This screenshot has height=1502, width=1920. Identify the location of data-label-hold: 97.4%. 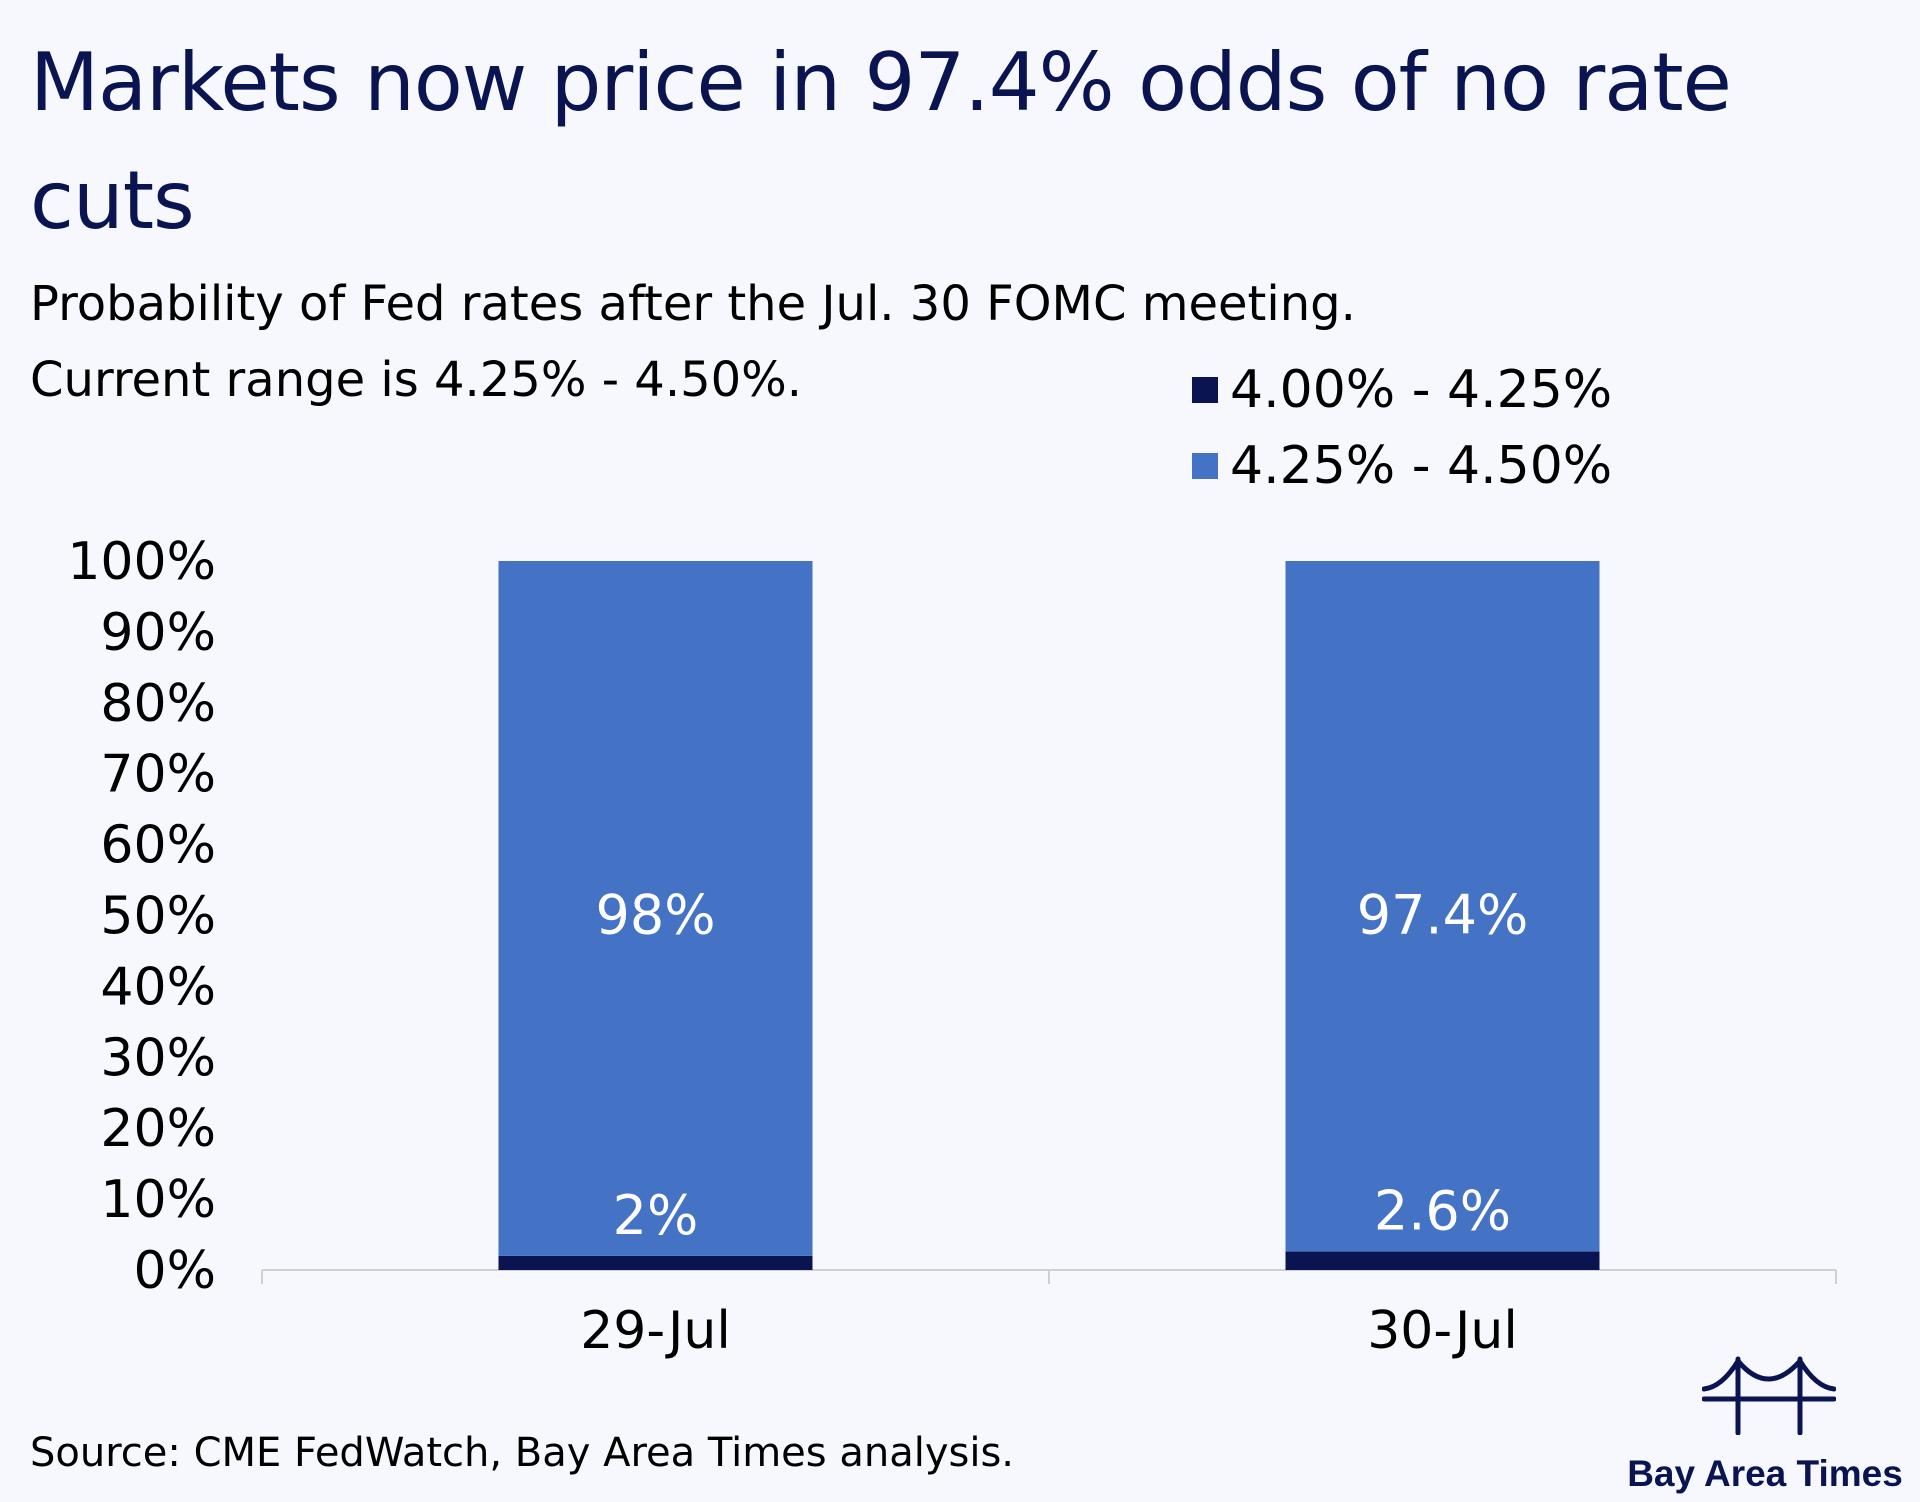
(1443, 915).